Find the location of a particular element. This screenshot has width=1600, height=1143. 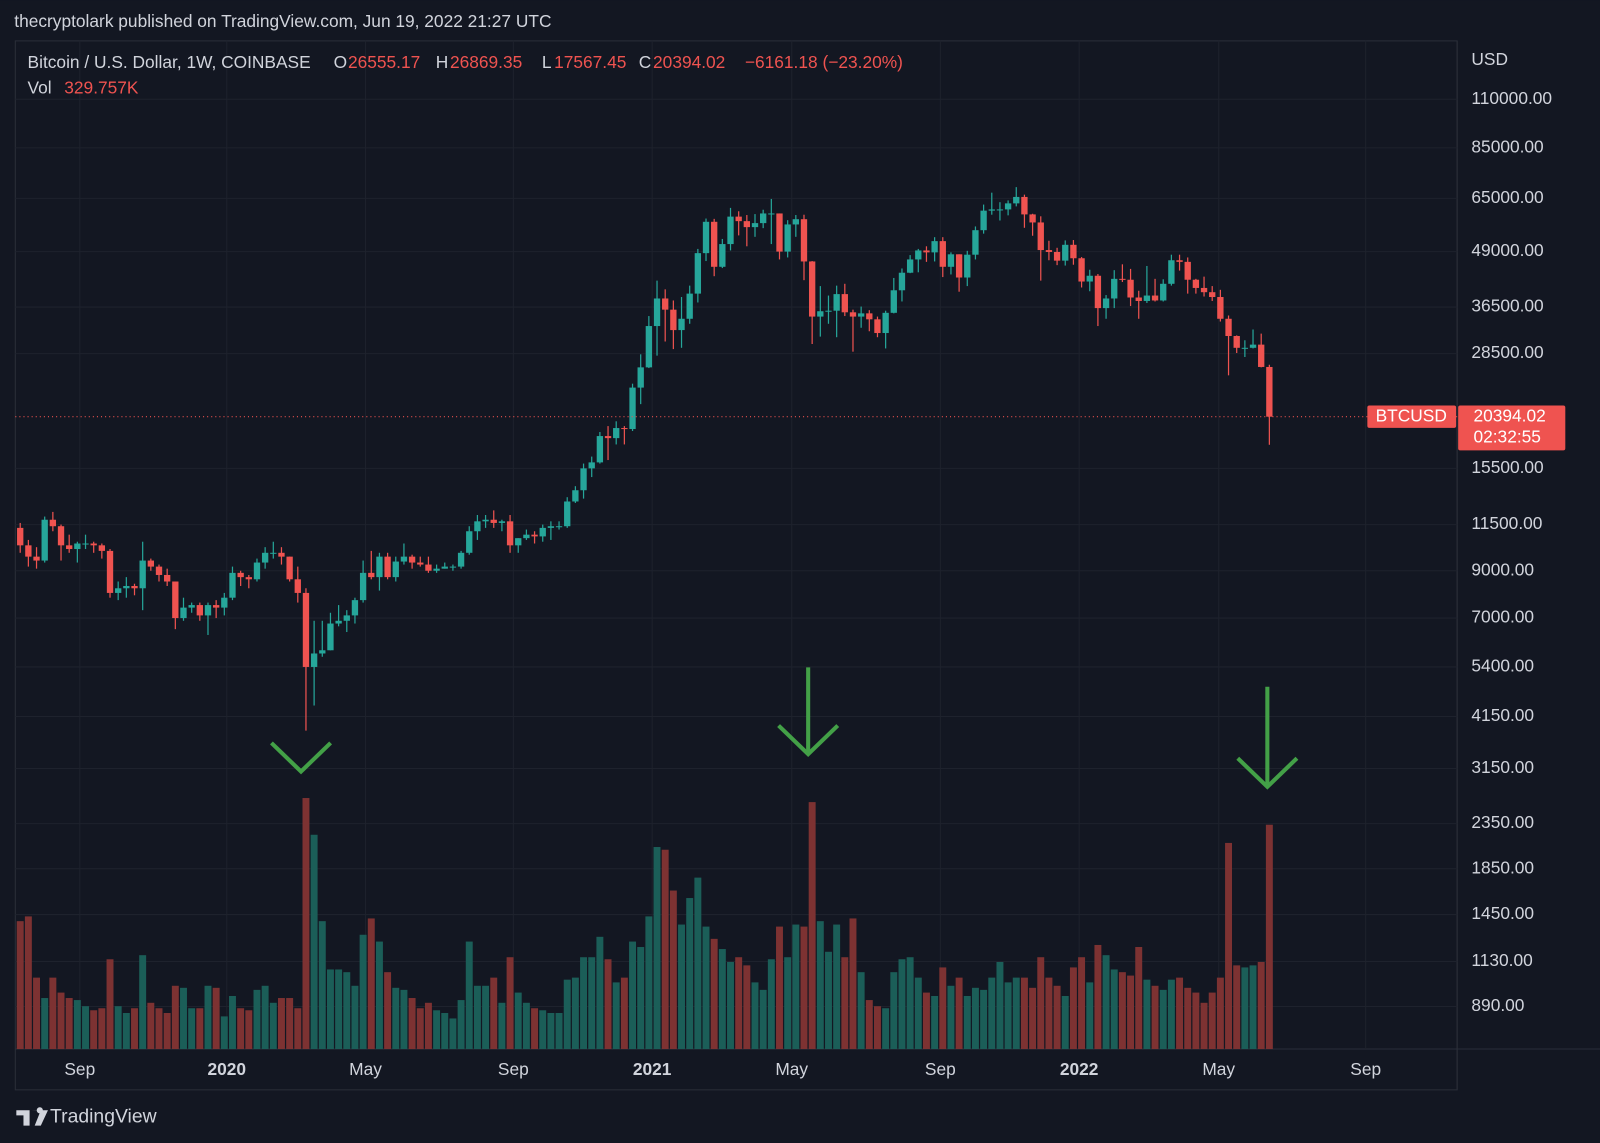

y-tick-label: 110000.00 is located at coordinates (1511, 98).